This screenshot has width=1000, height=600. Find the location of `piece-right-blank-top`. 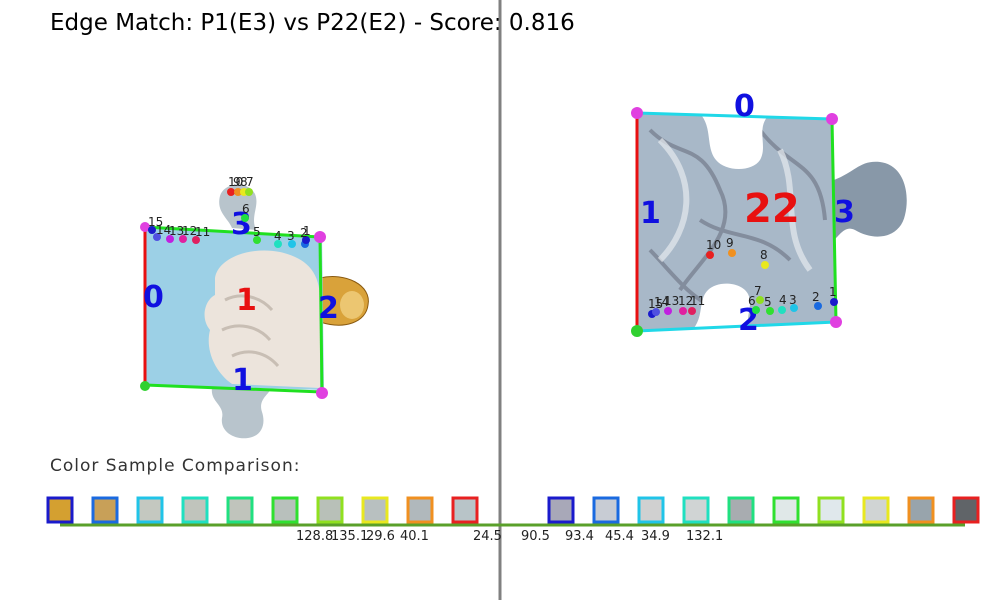

piece-right-blank-top is located at coordinates (735, 142).